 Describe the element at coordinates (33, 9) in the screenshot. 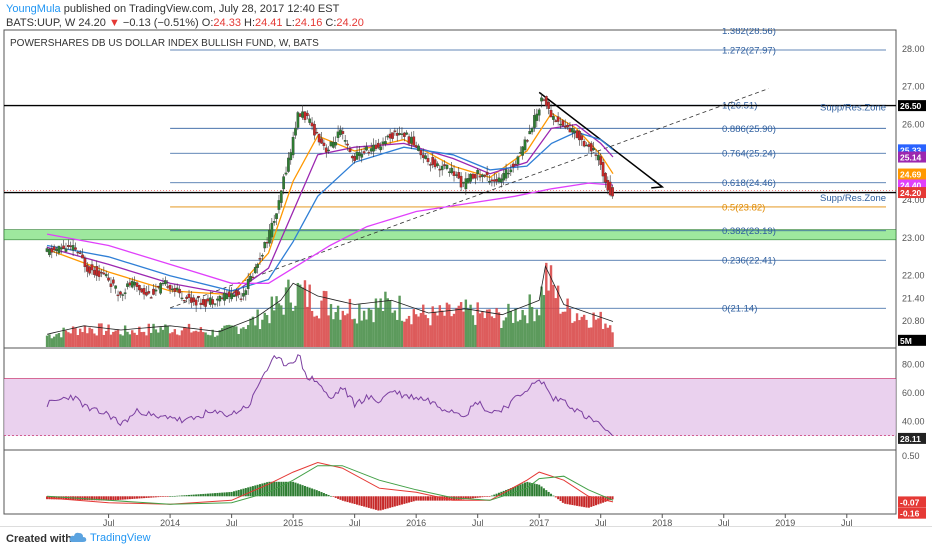

I see `author-link: YoungMula` at that location.